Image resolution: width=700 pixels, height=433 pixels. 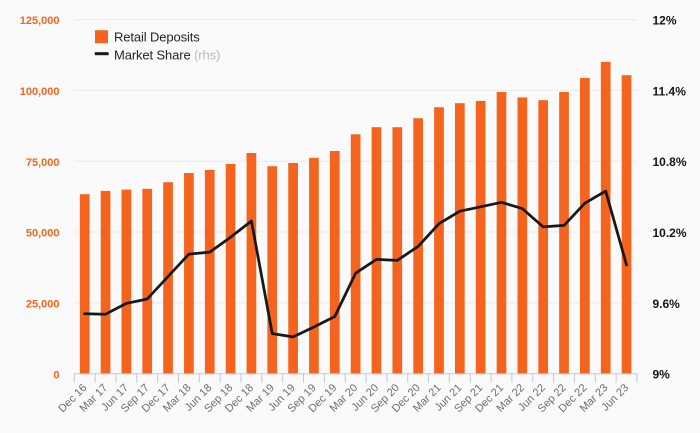 What do you see at coordinates (43, 163) in the screenshot?
I see `svg-text: 75,000` at bounding box center [43, 163].